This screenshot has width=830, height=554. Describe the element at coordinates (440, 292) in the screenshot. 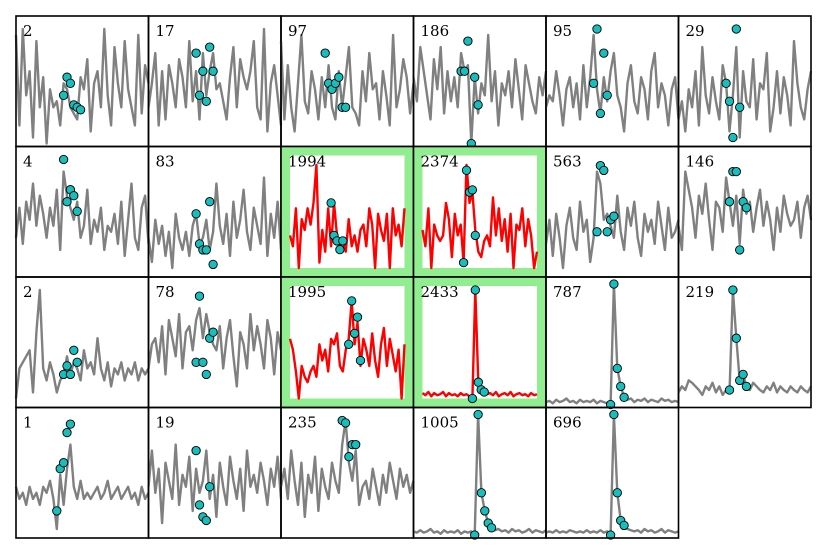

I see `panel-label: 2433` at that location.